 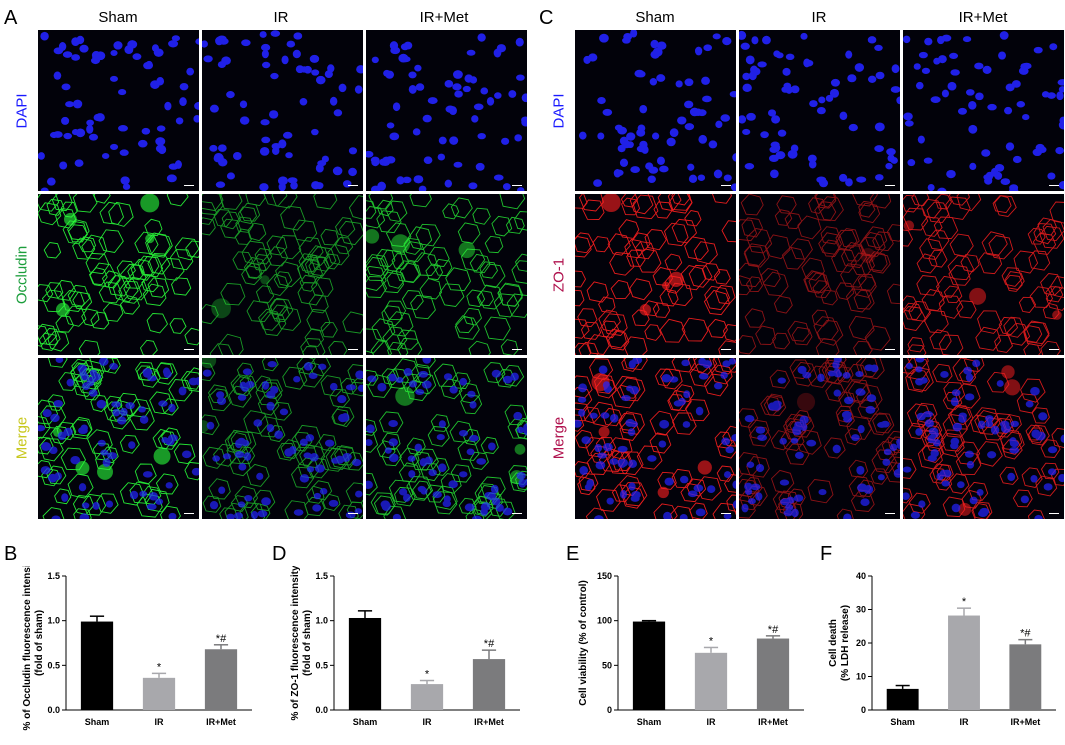 What do you see at coordinates (321, 621) in the screenshot?
I see `chart-d-ytick-label: 1.0` at bounding box center [321, 621].